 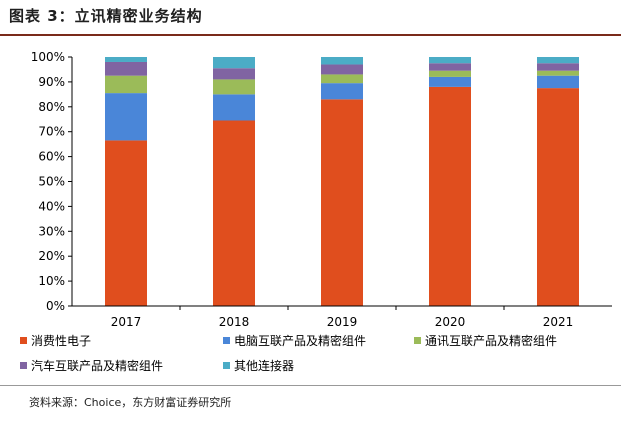 I want to click on y-tick-label: 90%, so click(x=51, y=82).